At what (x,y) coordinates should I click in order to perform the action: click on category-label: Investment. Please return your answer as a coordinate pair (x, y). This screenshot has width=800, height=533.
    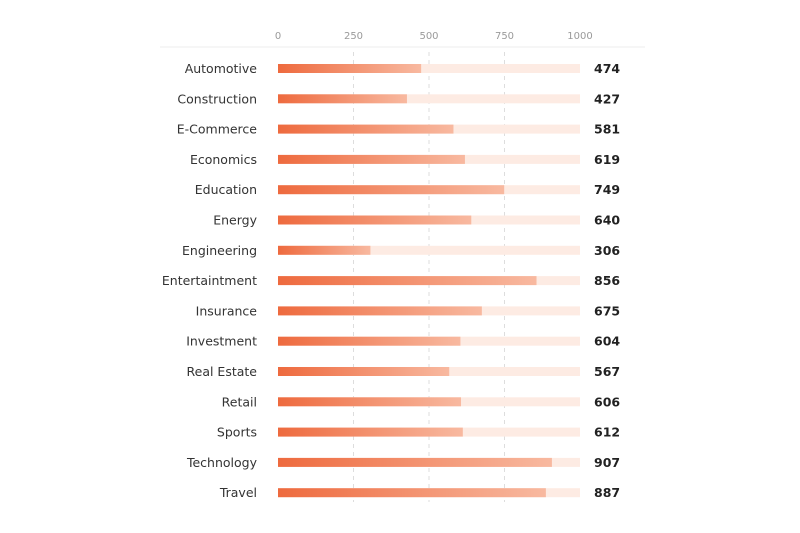
    Looking at the image, I should click on (221, 341).